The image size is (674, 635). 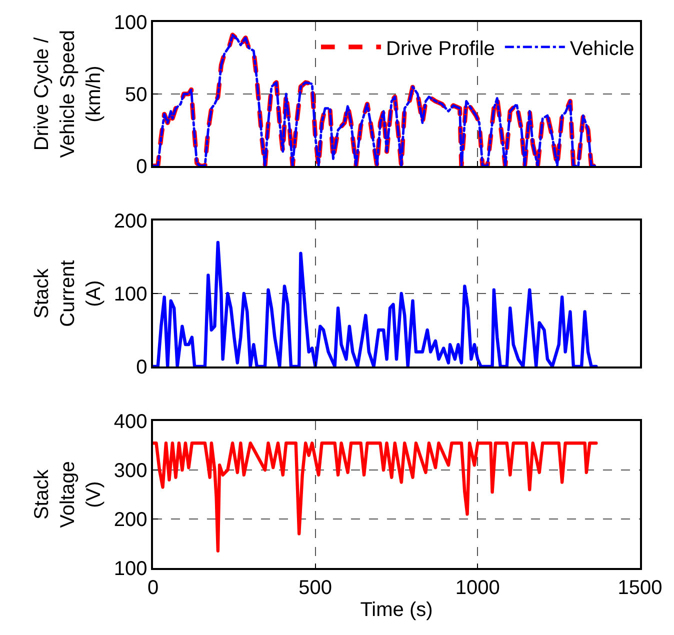 I want to click on y-tick-label: 300, so click(x=131, y=471).